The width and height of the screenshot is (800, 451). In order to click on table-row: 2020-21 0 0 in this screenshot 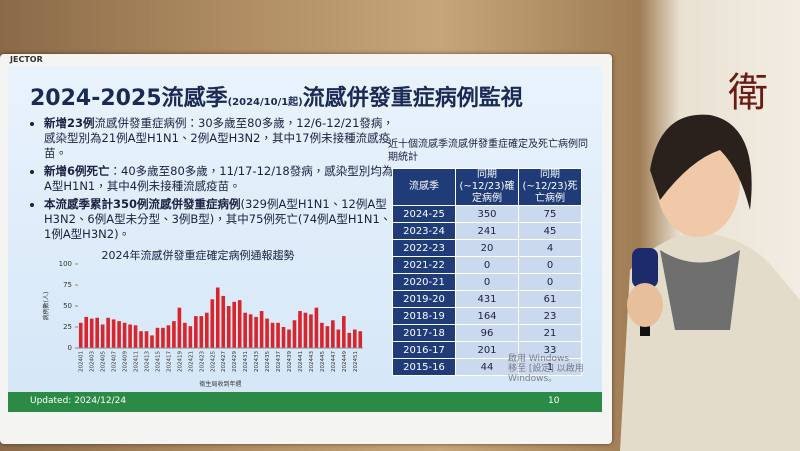, I will do `click(487, 282)`.